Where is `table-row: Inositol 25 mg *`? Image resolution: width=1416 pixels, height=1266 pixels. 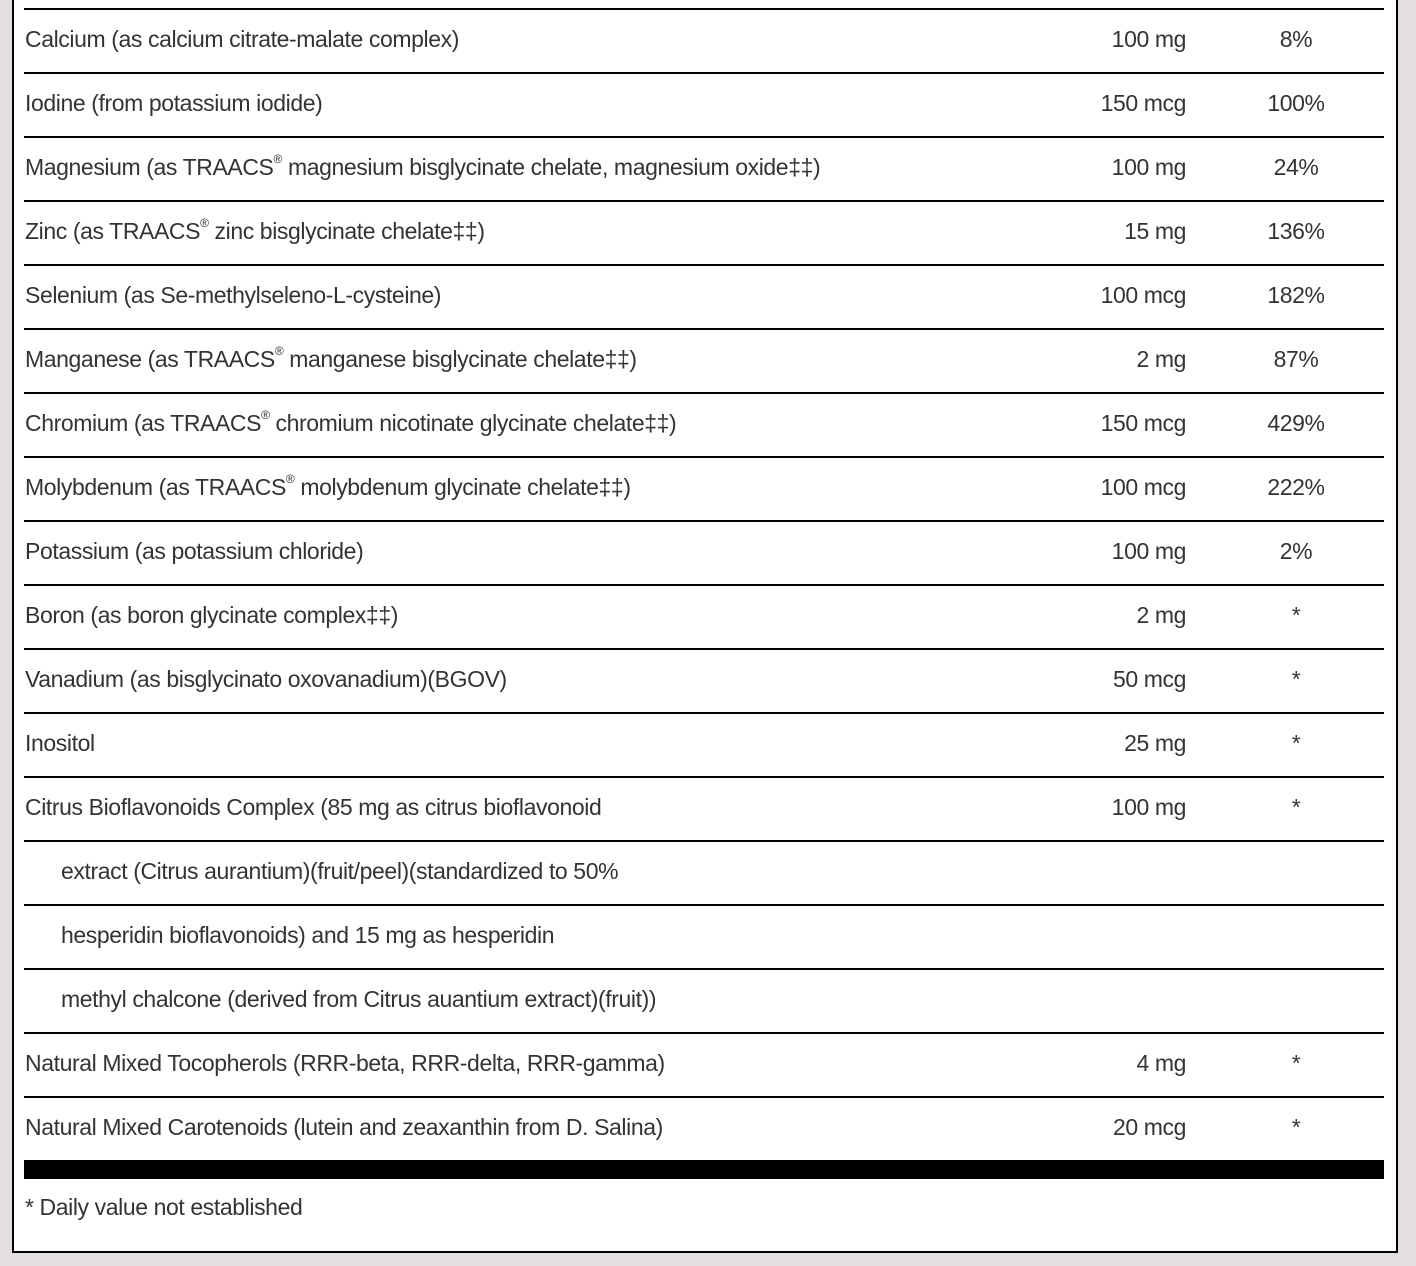
table-row: Inositol 25 mg * is located at coordinates (704, 744).